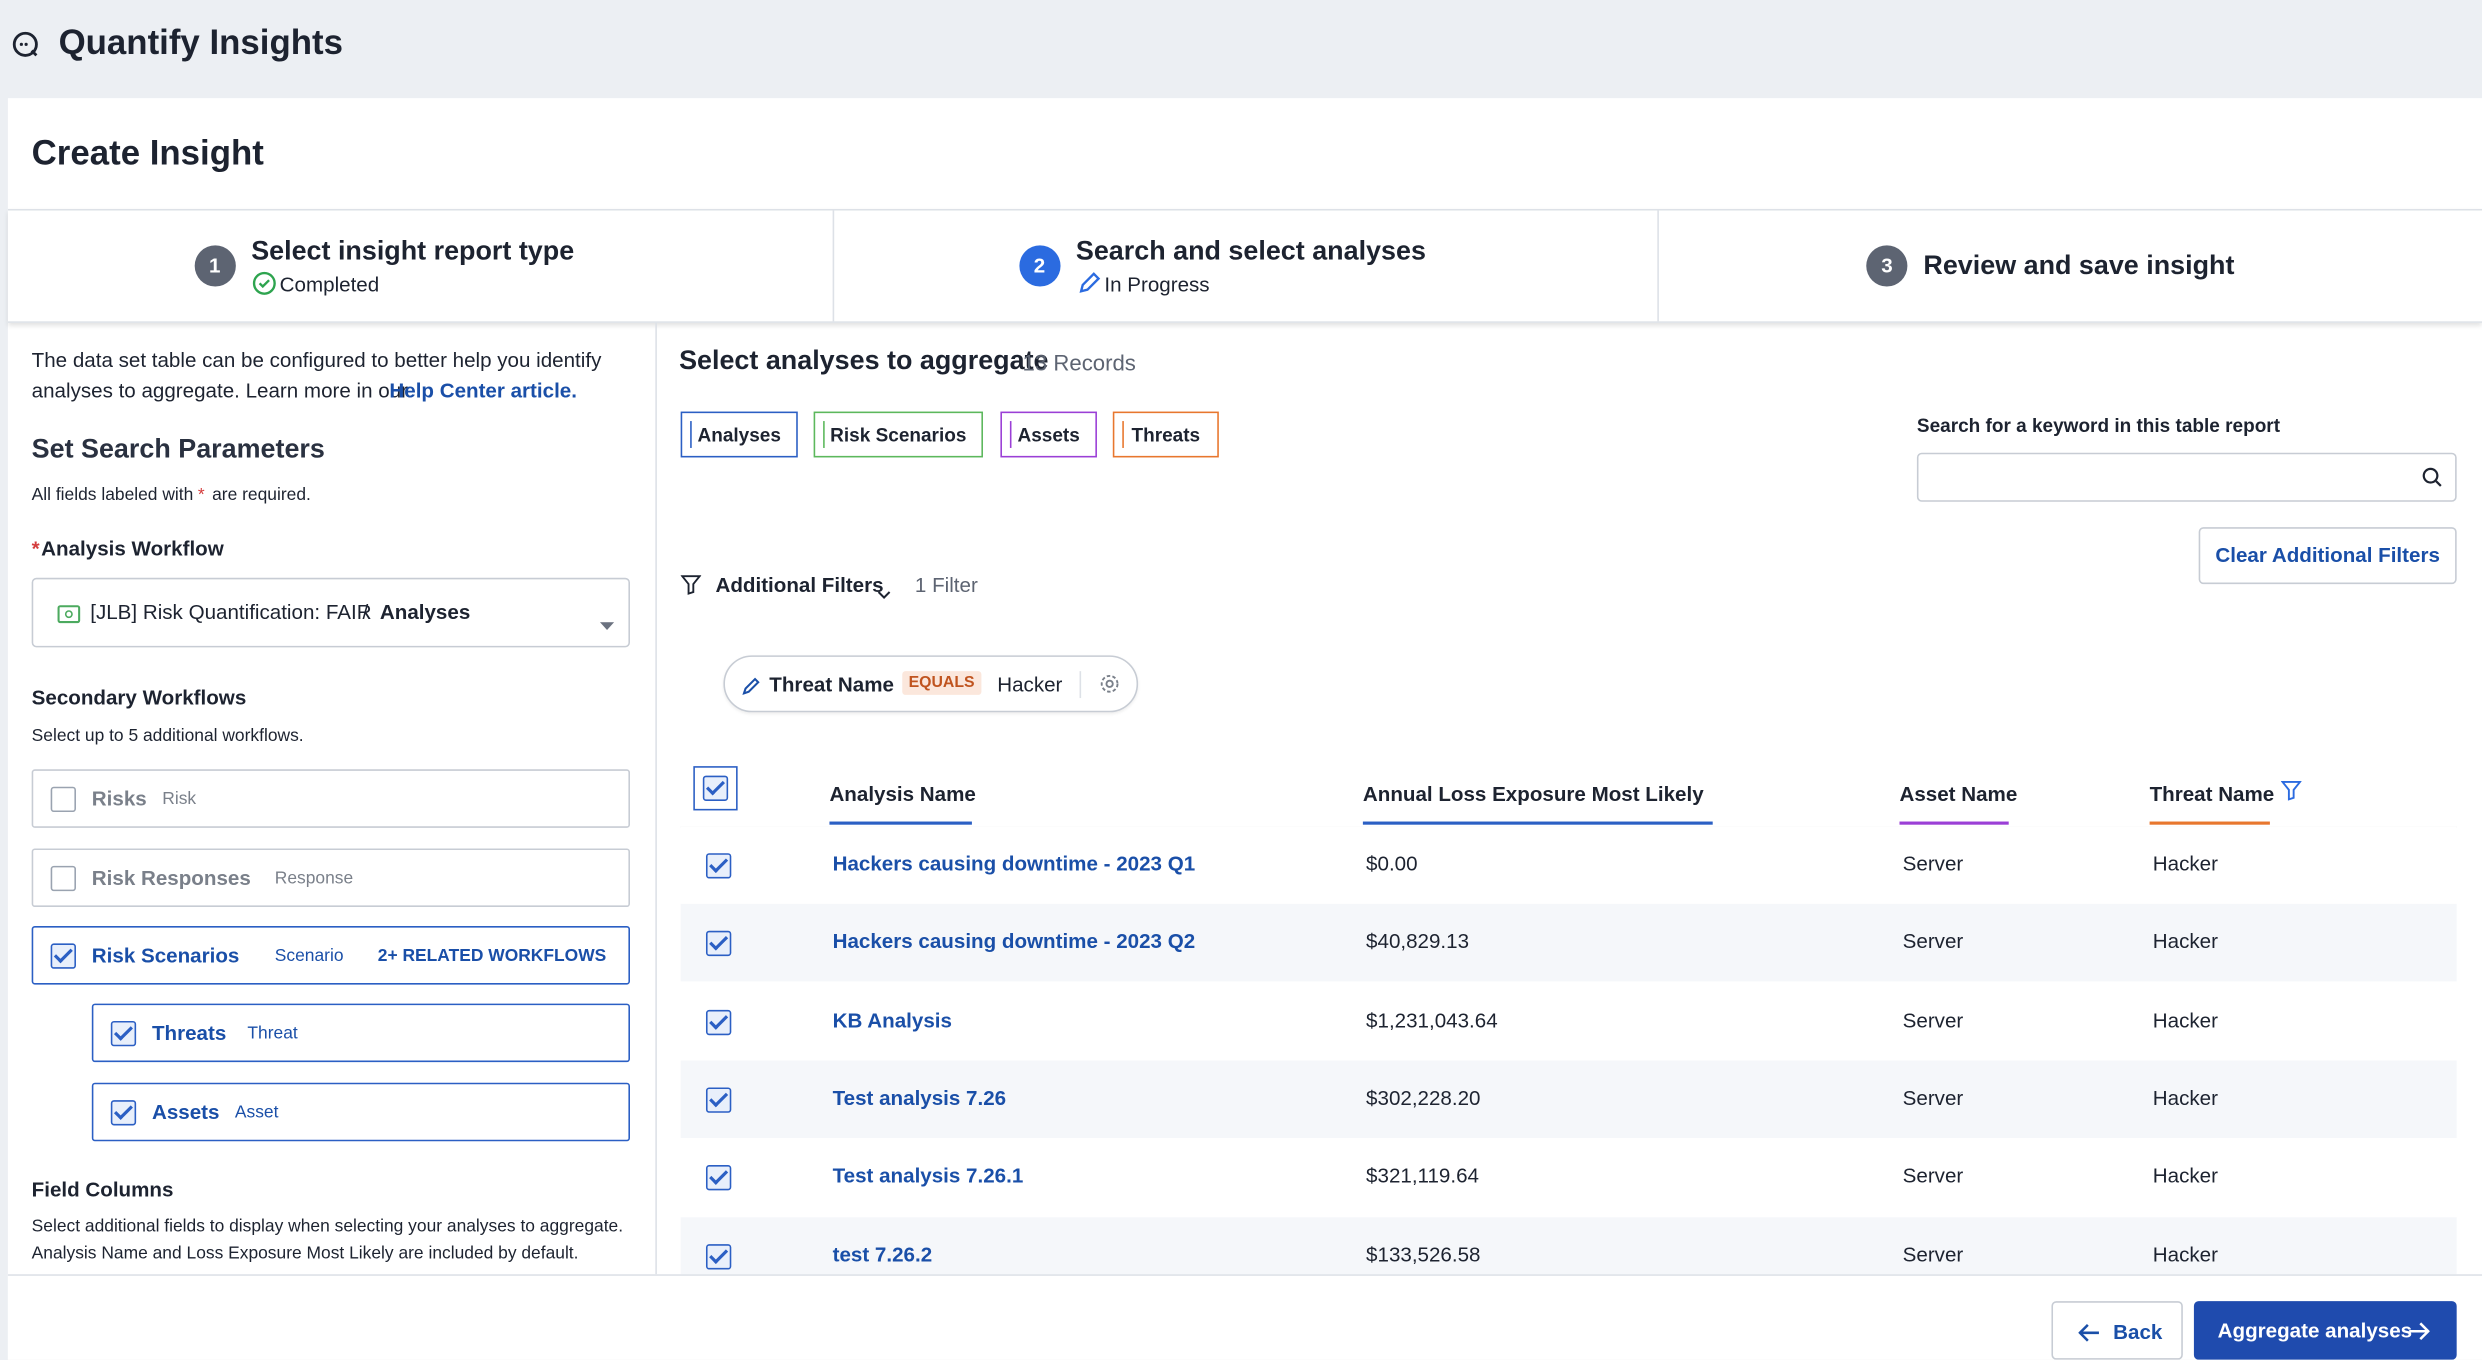 The width and height of the screenshot is (2482, 1360). What do you see at coordinates (1014, 863) in the screenshot?
I see `analysis-link: Hackers causing downtime - 2023 Q1` at bounding box center [1014, 863].